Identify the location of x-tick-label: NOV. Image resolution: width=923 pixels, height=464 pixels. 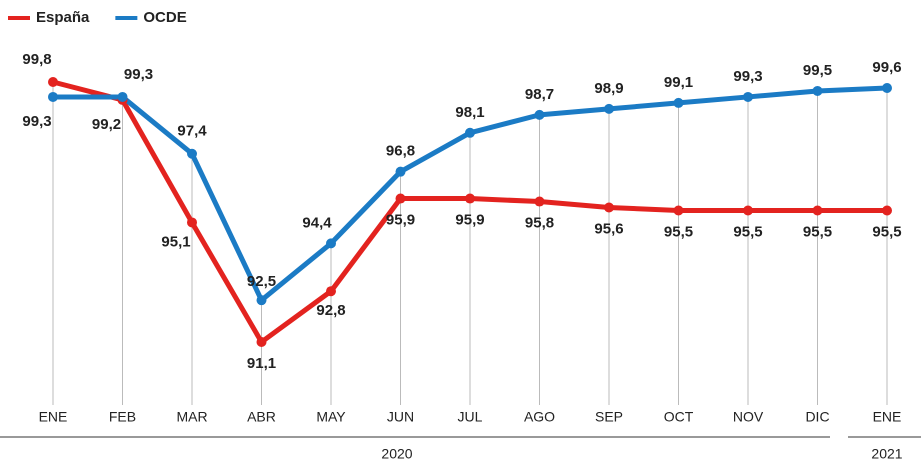
(748, 417).